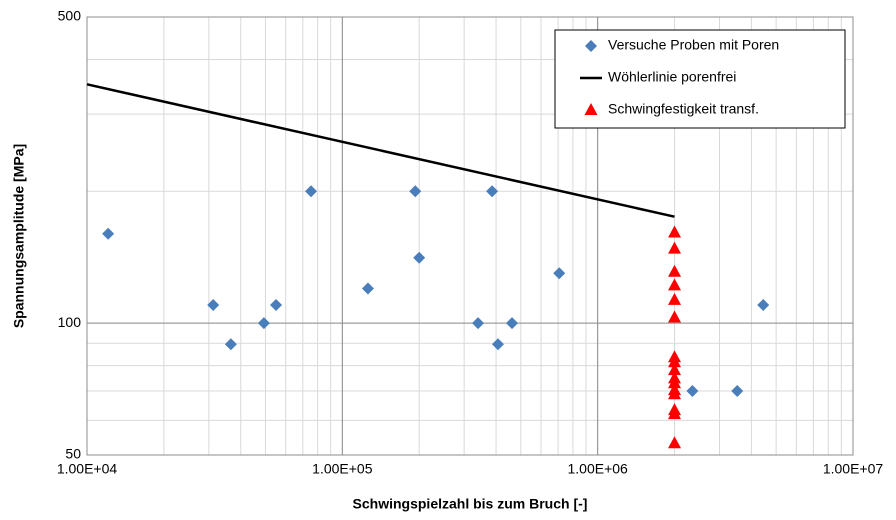 The image size is (896, 520). I want to click on y-axis-title: Spannungsamplitude [MPa], so click(19, 236).